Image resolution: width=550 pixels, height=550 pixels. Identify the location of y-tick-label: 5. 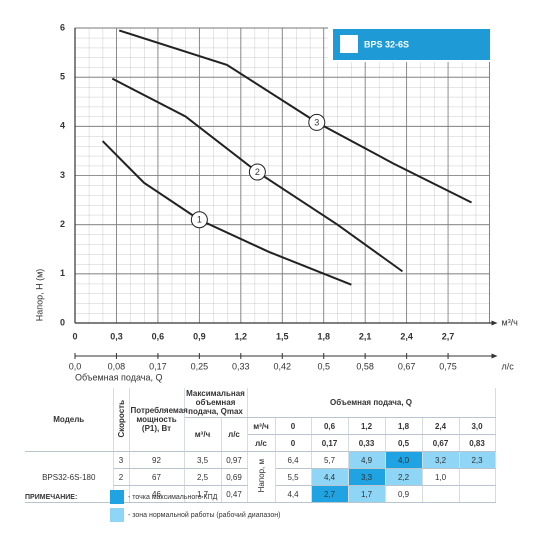
(62, 77).